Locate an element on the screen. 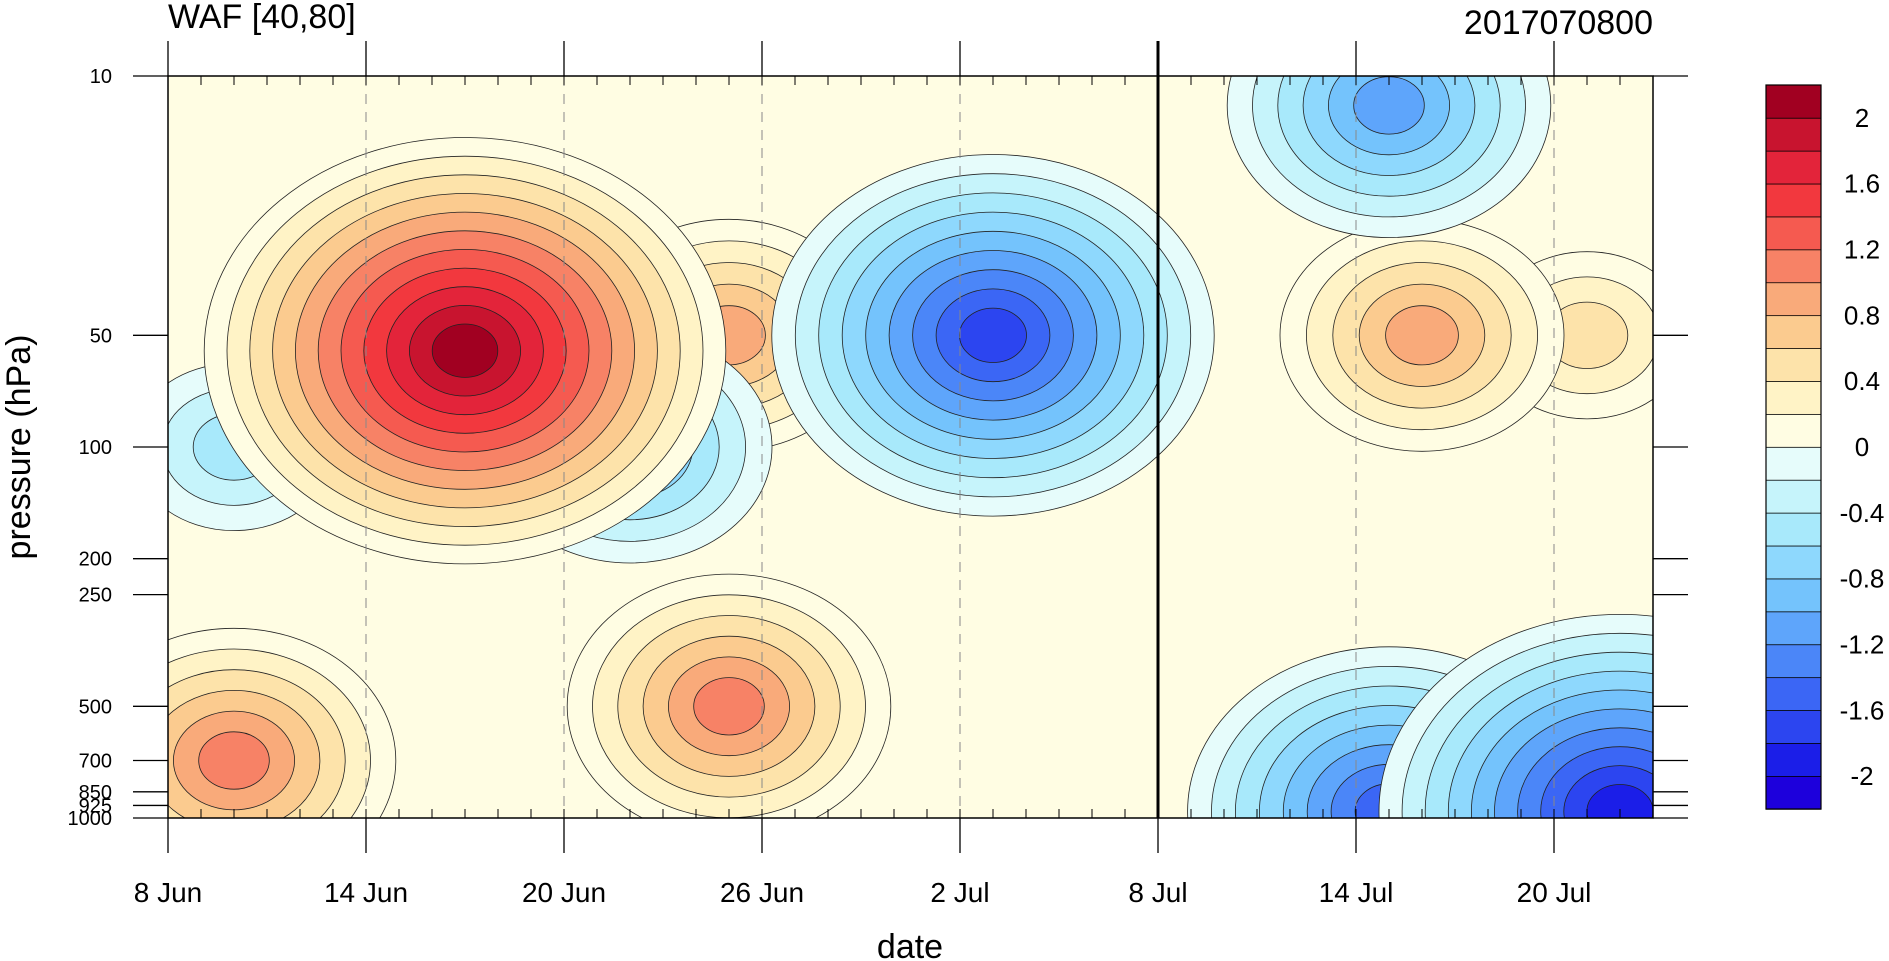 Image resolution: width=1889 pixels, height=961 pixels. x-tick-label: 8 Jun is located at coordinates (168, 892).